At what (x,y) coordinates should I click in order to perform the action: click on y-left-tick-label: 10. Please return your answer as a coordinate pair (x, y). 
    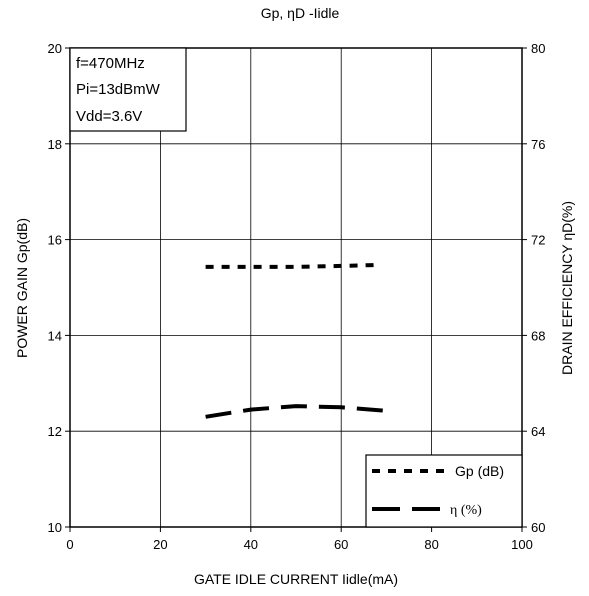
    Looking at the image, I should click on (55, 527).